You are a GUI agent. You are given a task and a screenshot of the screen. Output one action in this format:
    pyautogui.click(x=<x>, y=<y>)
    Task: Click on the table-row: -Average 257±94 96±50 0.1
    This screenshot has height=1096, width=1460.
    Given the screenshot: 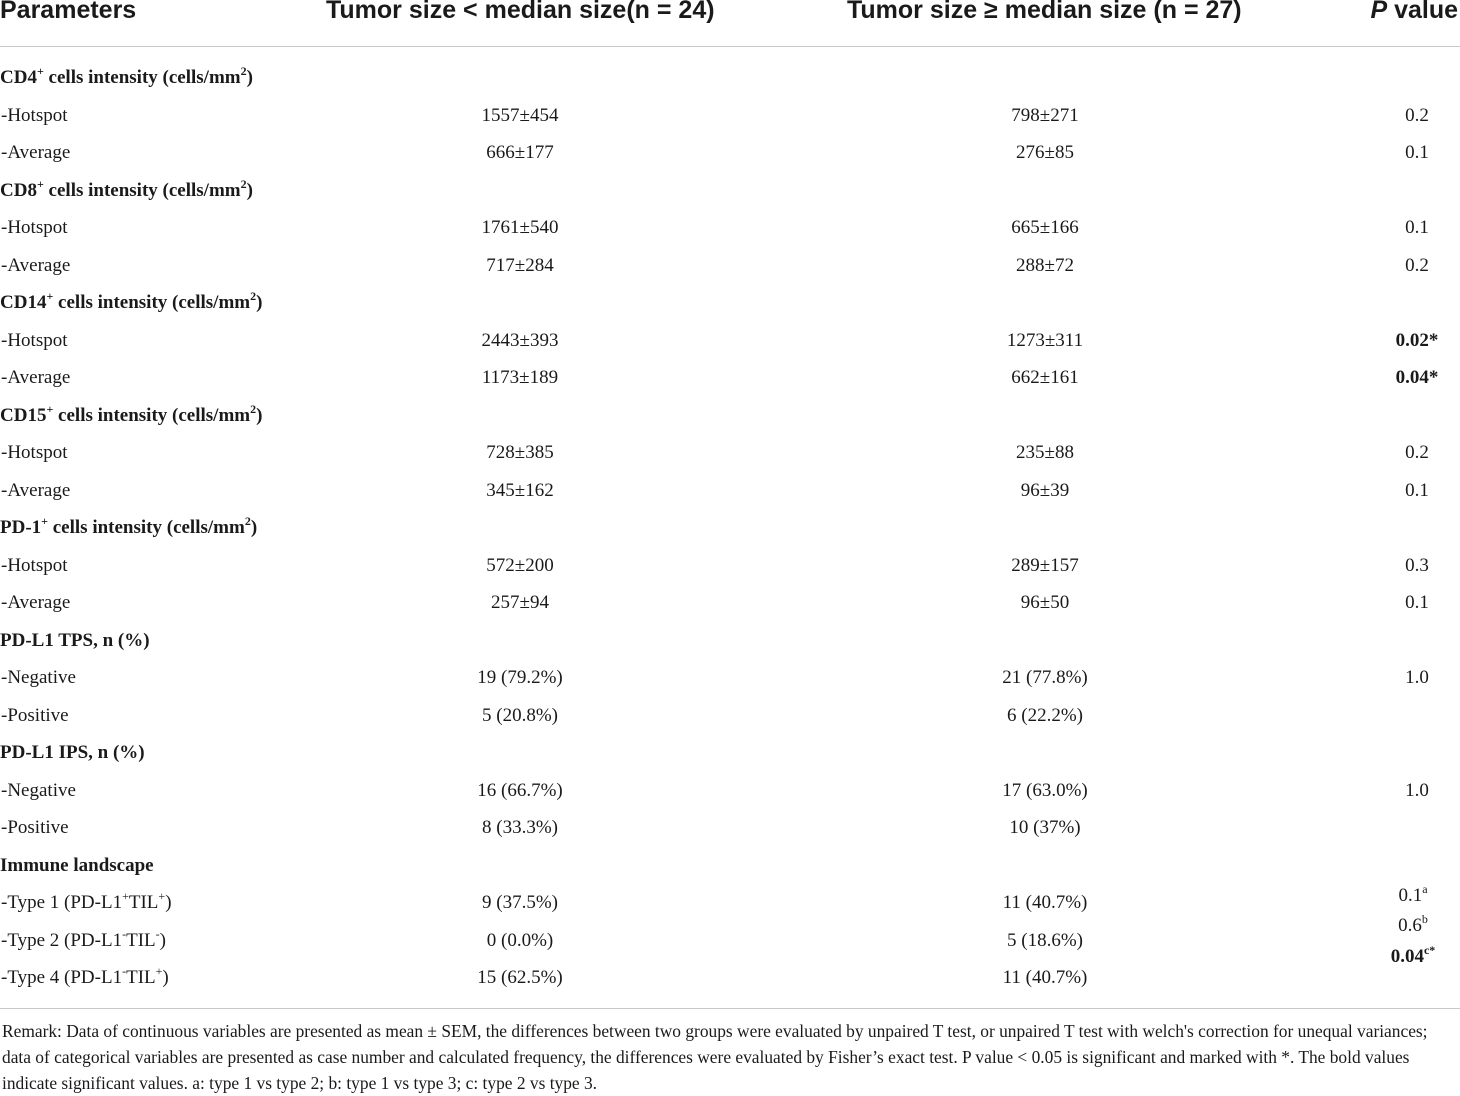 What is the action you would take?
    pyautogui.click(x=730, y=609)
    